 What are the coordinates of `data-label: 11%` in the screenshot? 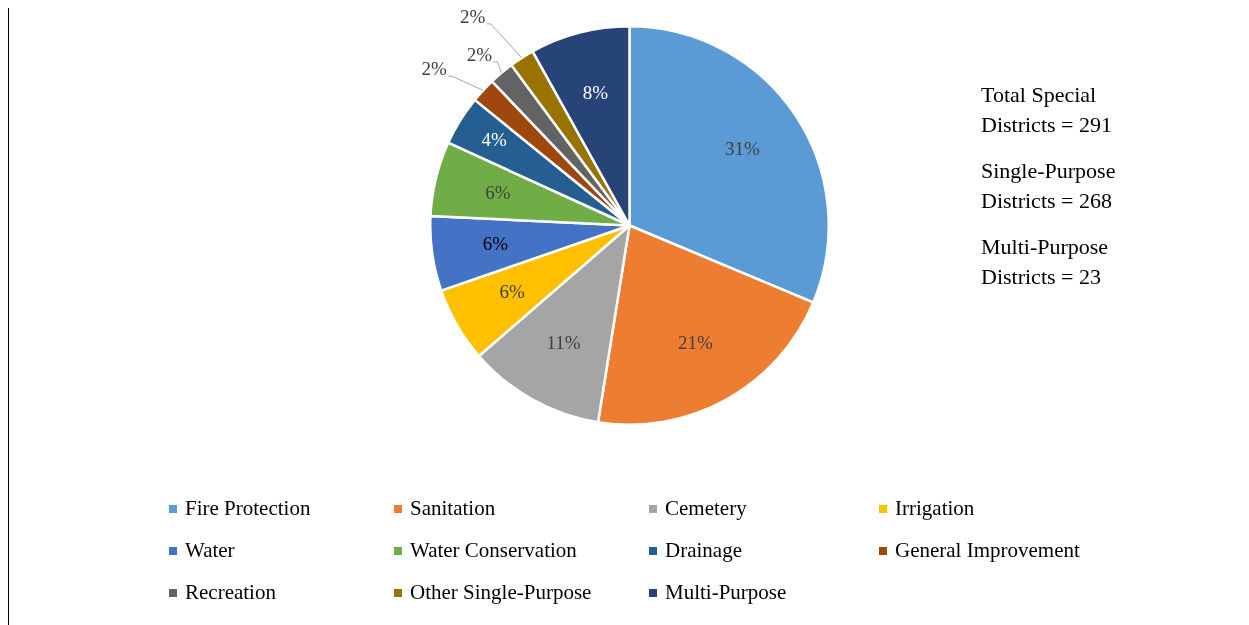 It's located at (563, 342).